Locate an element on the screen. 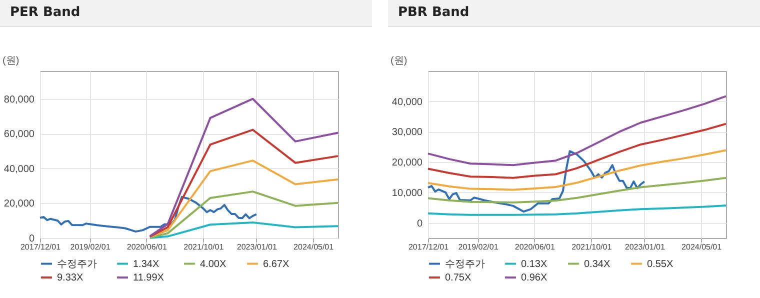 This screenshot has height=298, width=760. y-tick-label: 10,000 is located at coordinates (407, 193).